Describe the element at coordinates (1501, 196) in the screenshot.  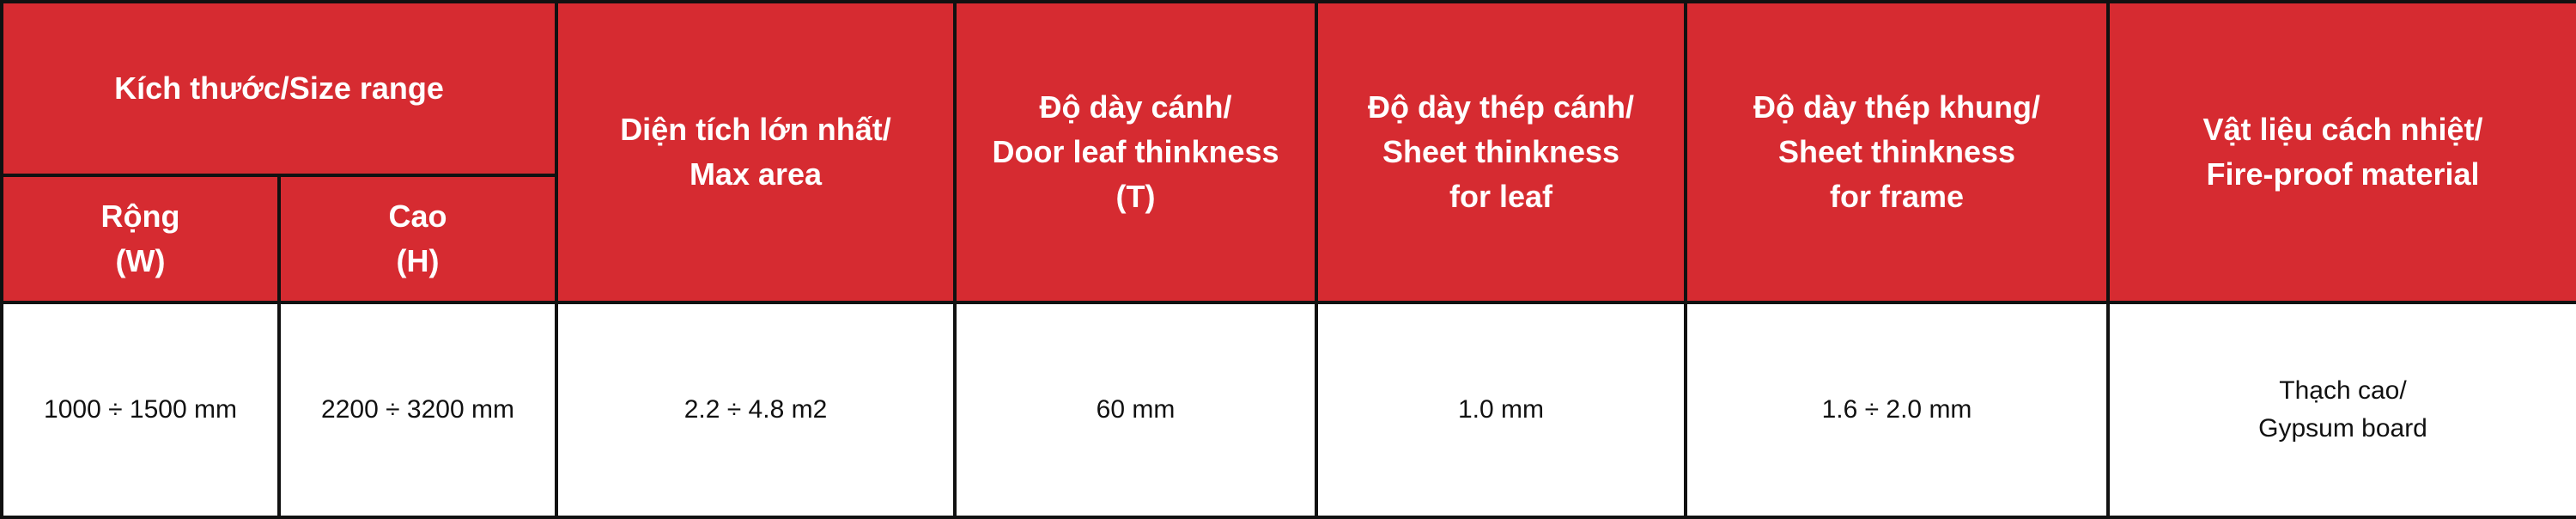
I see `sheet-leaf-header-line: for leaf` at that location.